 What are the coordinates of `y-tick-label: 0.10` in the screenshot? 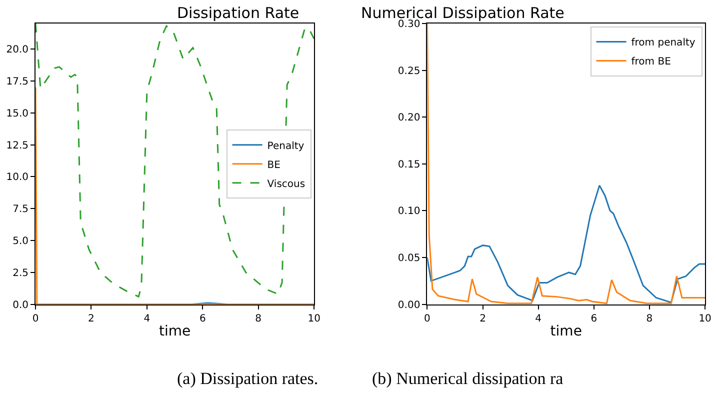 It's located at (409, 212).